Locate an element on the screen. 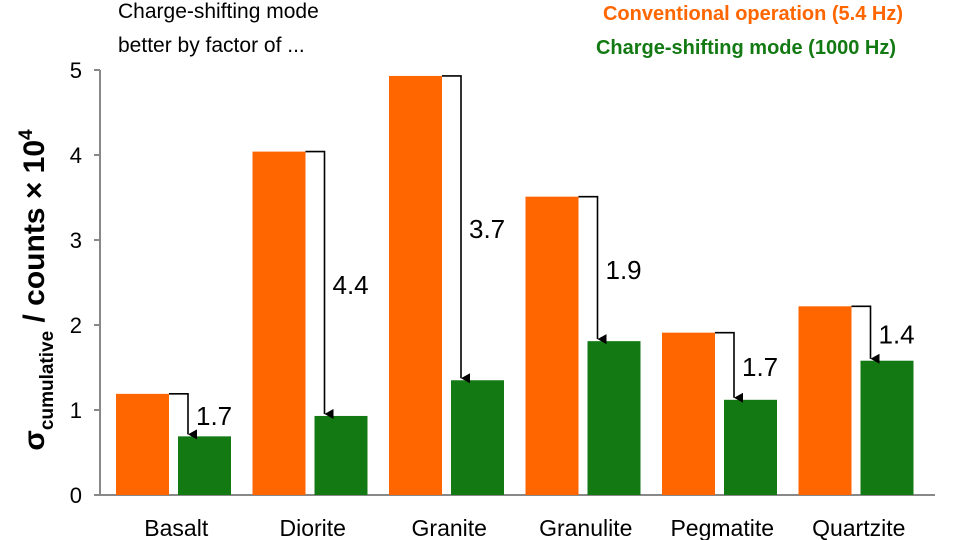 This screenshot has height=540, width=960. bar-charge-shifting-granite is located at coordinates (477, 437).